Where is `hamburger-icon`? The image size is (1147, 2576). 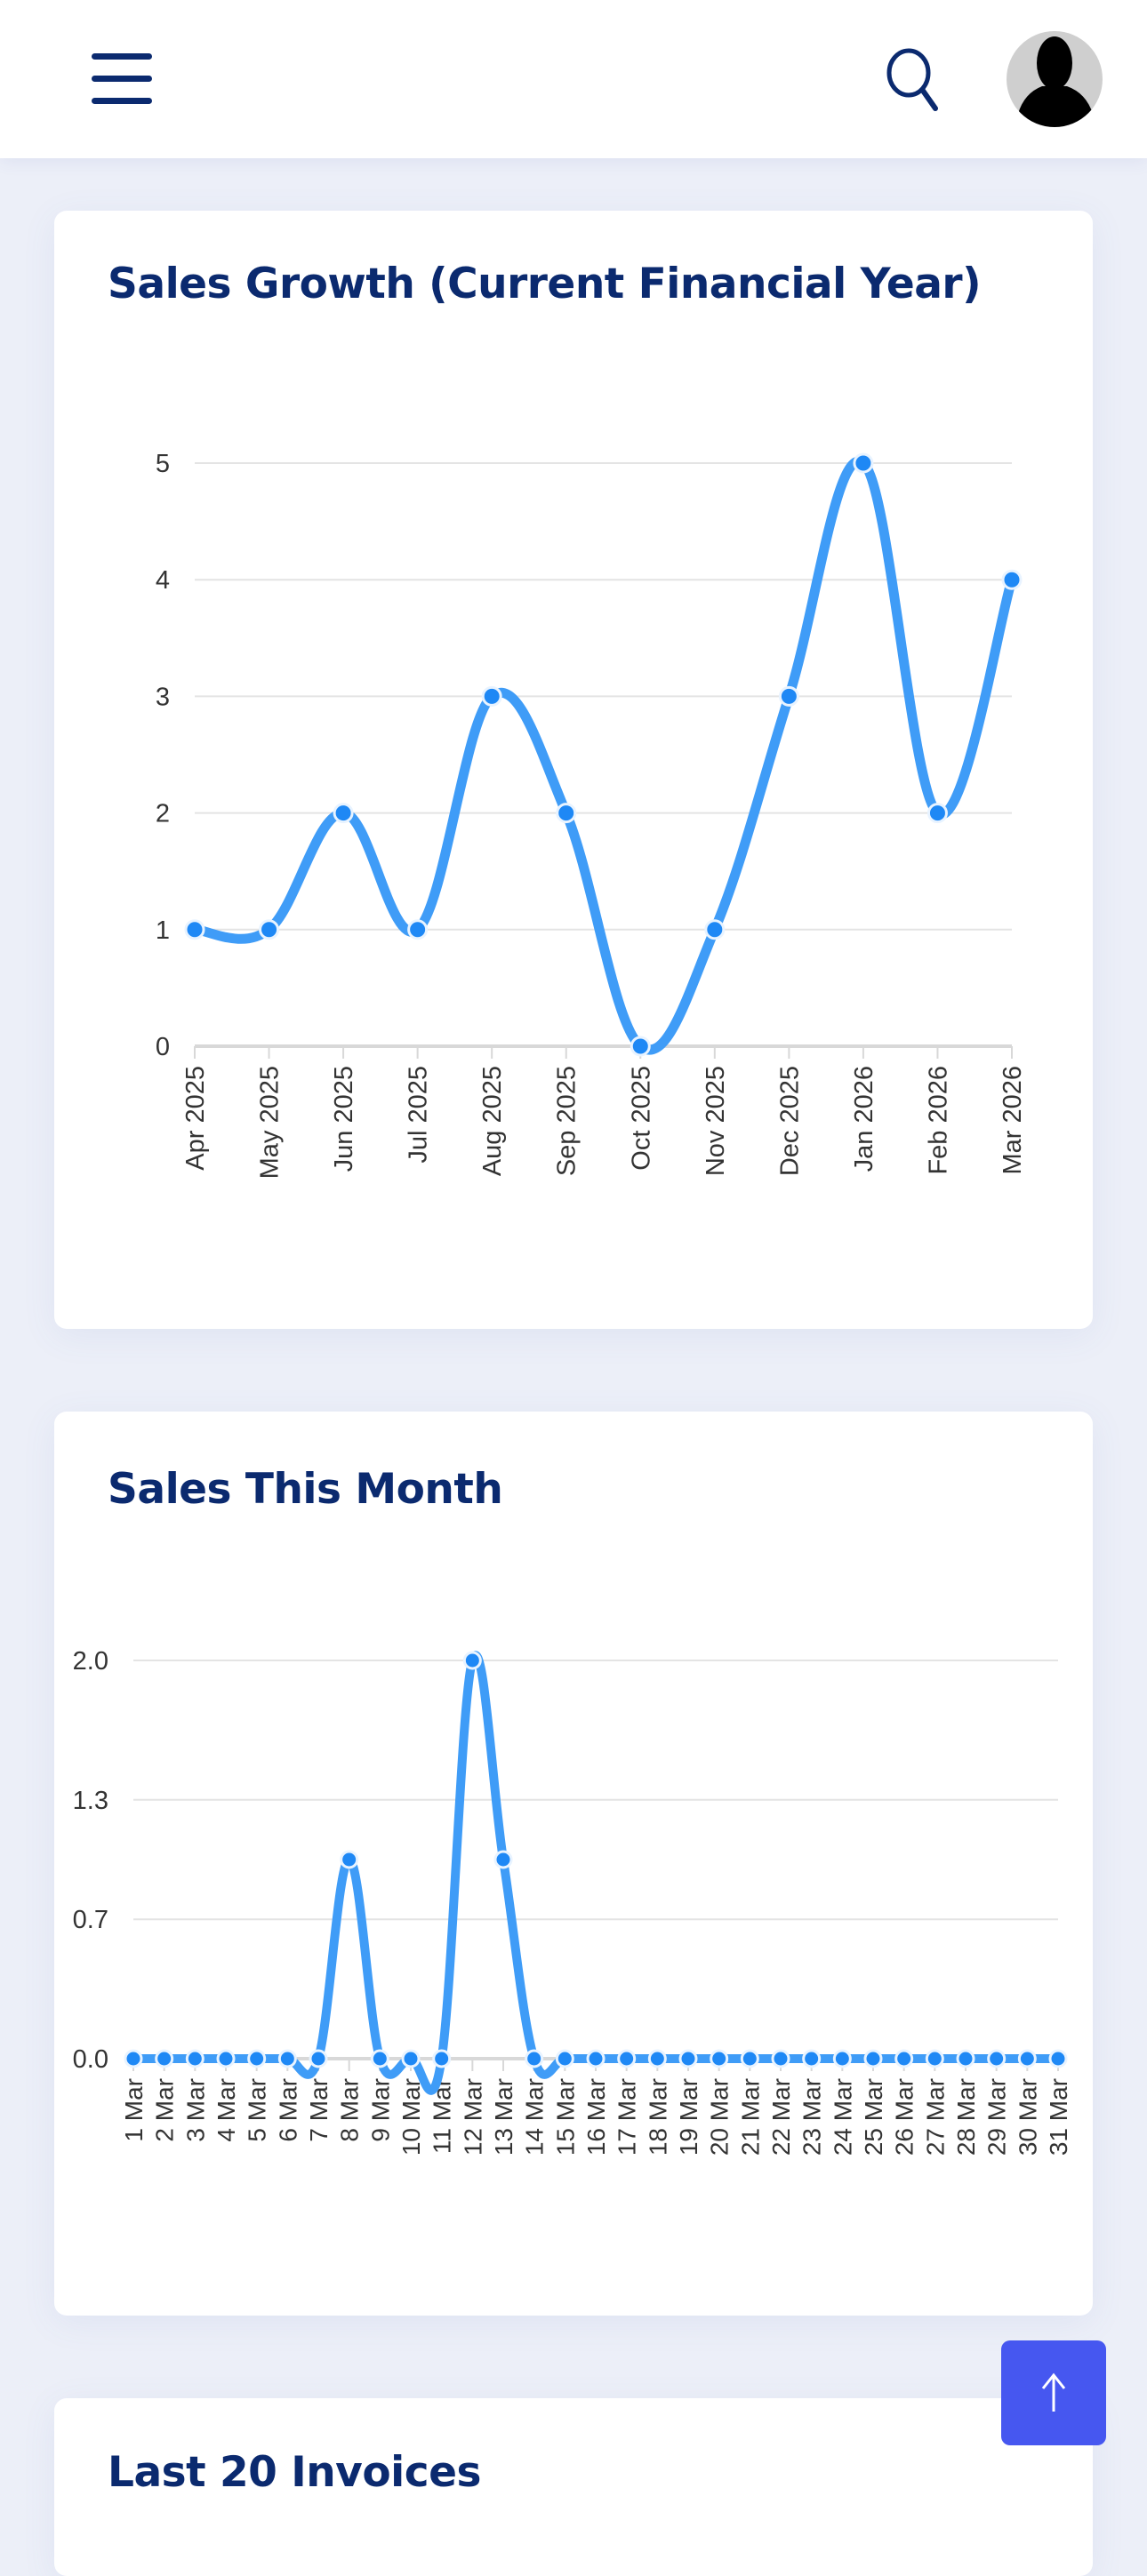
hamburger-icon is located at coordinates (122, 79).